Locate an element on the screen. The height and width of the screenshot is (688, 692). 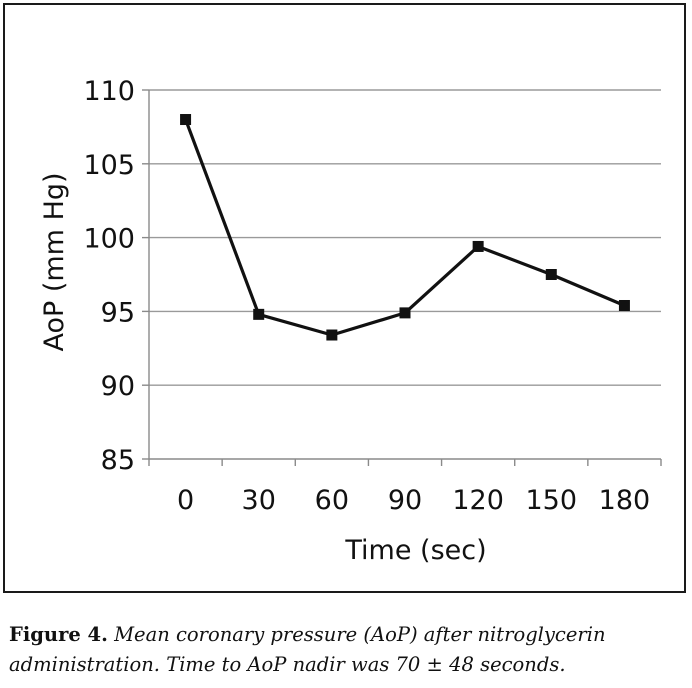
y-tick-label-105: 105 is located at coordinates (109, 165).